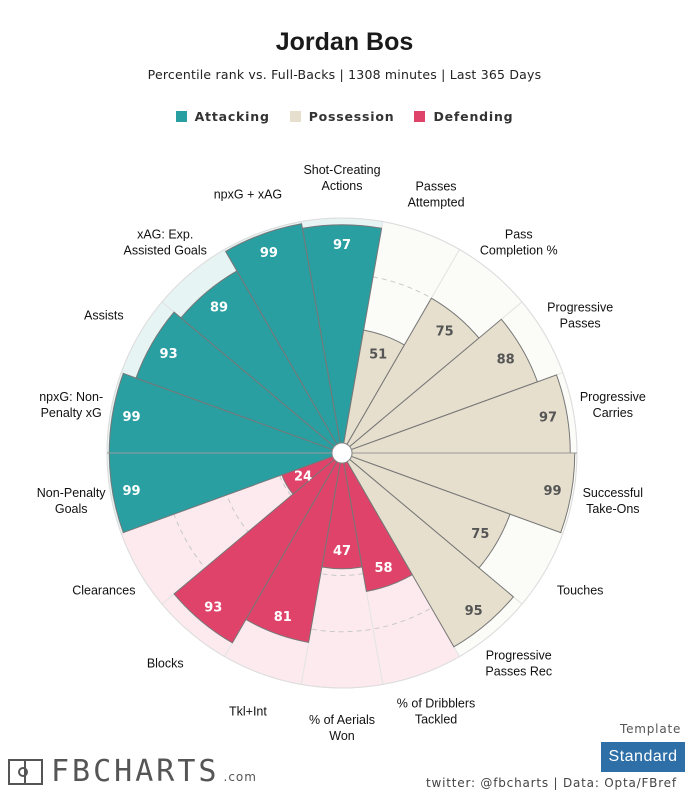  What do you see at coordinates (248, 711) in the screenshot?
I see `category-label-10: Tkl+Int` at bounding box center [248, 711].